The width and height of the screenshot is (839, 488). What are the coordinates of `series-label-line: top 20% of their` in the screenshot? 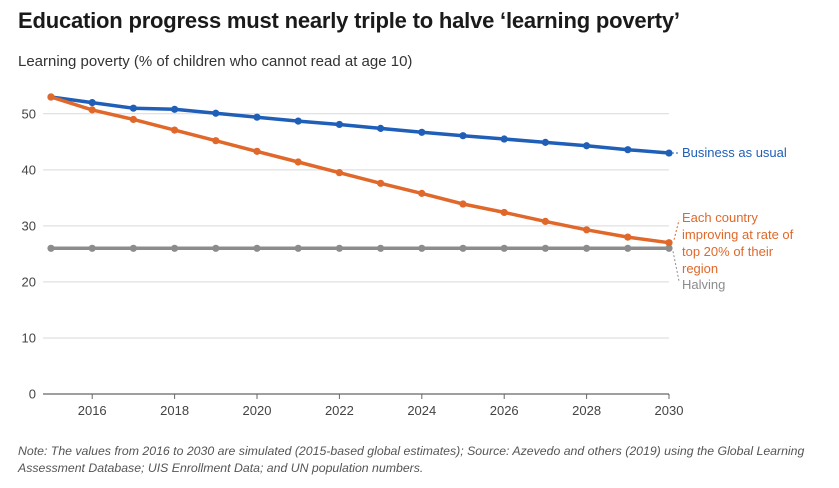 It's located at (728, 251).